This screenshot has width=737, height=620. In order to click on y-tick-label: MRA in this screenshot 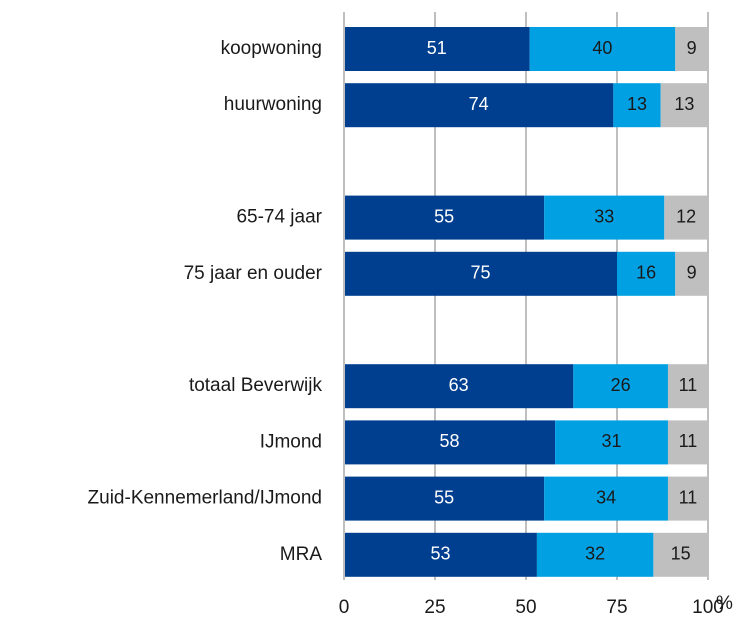, I will do `click(301, 554)`.